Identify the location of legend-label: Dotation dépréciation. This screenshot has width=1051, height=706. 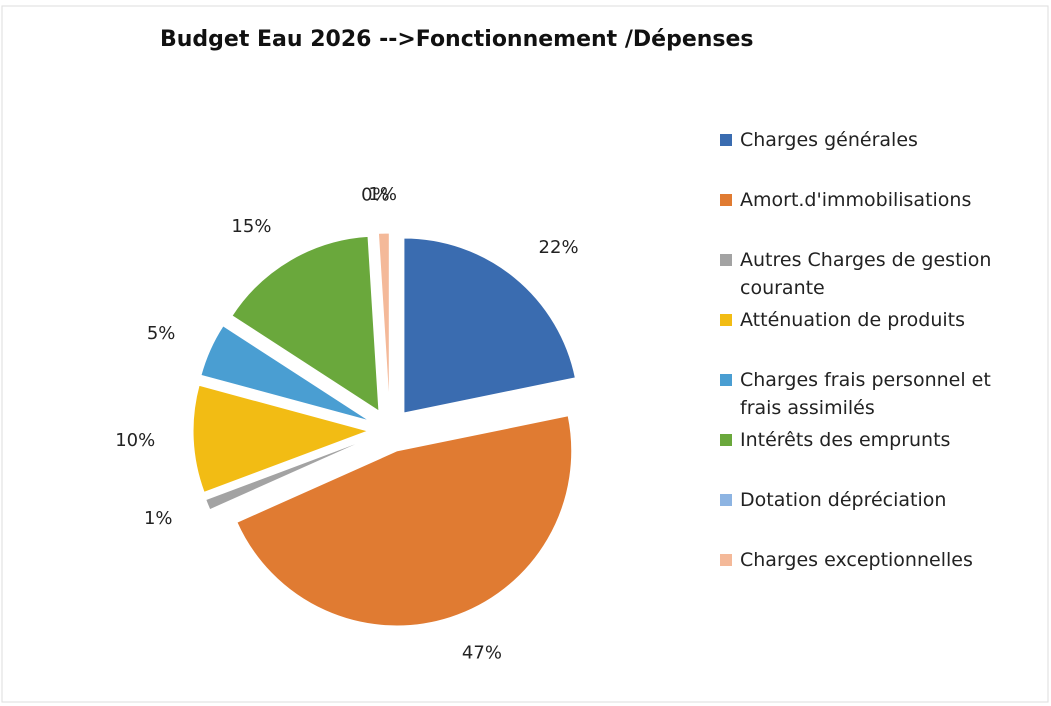
(843, 500).